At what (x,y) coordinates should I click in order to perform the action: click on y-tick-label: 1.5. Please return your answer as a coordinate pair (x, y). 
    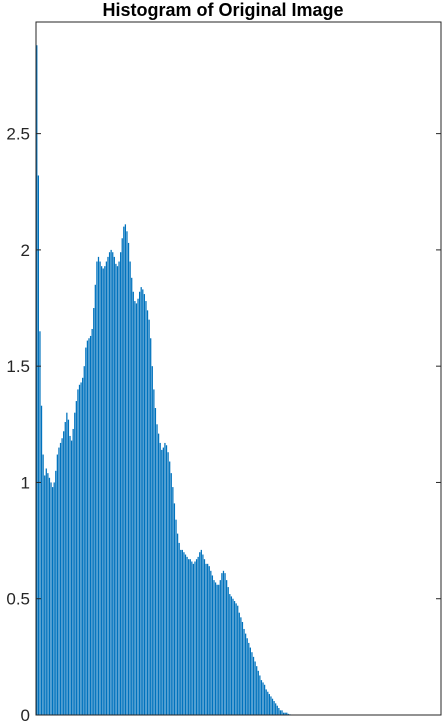
    Looking at the image, I should click on (18, 366).